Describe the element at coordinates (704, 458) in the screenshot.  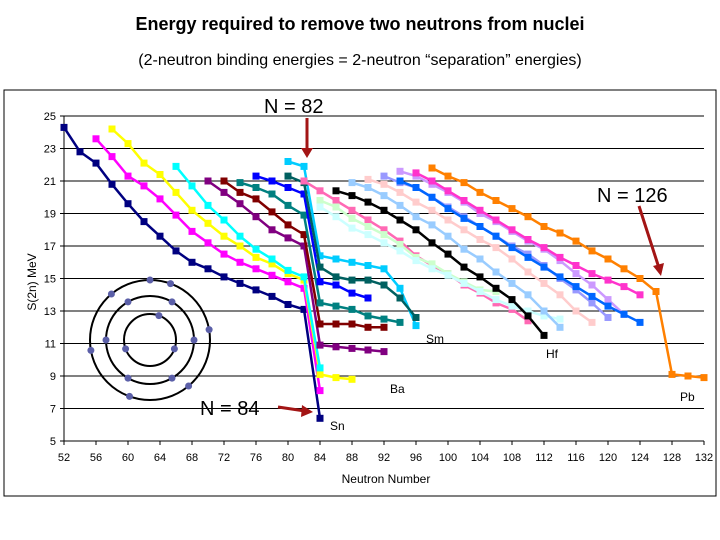
I see `x-tick-label: 132` at that location.